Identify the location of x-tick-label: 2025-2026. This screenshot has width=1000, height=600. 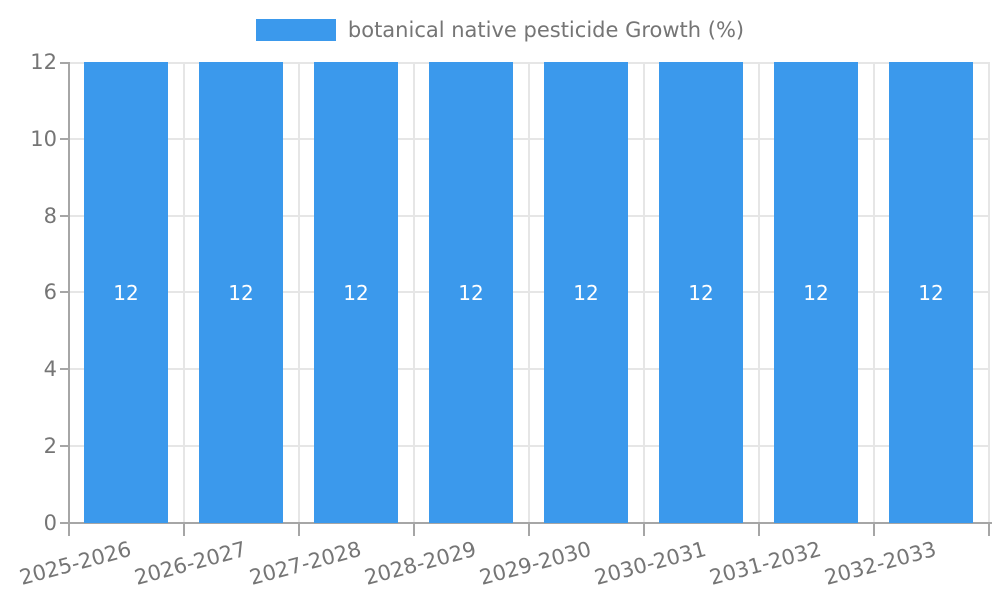
(75, 563).